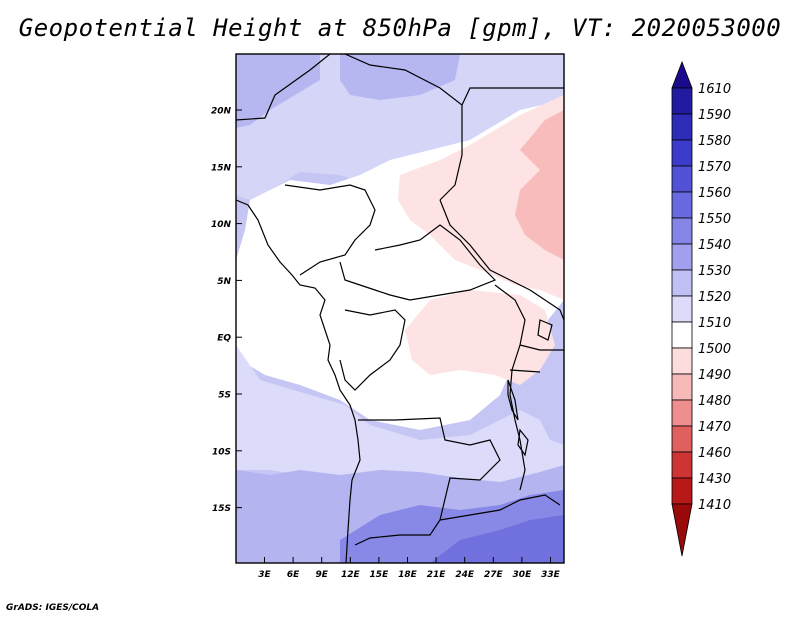 The image size is (800, 618). I want to click on border-chad-sudan, so click(512, 96).